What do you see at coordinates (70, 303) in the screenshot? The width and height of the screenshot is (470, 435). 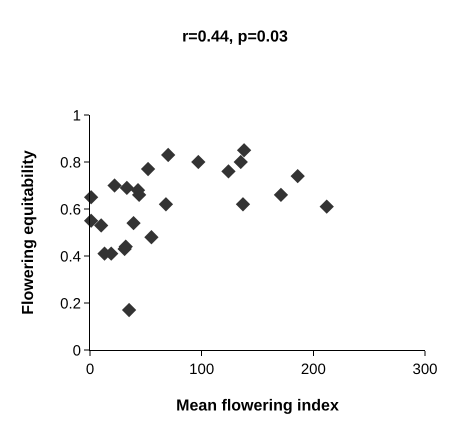 I see `y-tick-label: 0.2` at bounding box center [70, 303].